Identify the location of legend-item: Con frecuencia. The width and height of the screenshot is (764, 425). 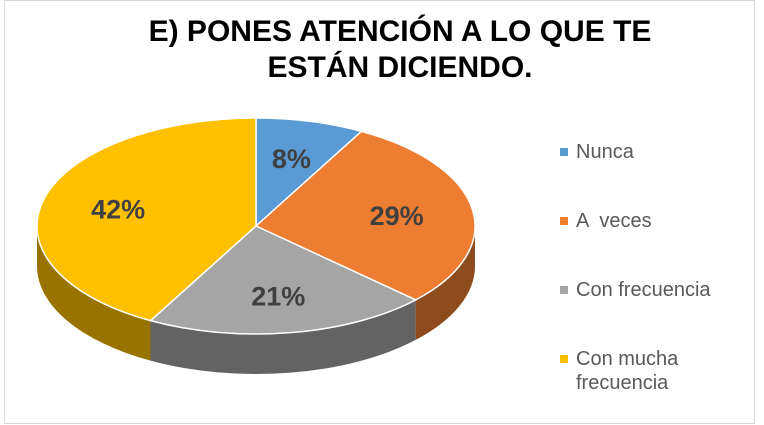
(655, 290).